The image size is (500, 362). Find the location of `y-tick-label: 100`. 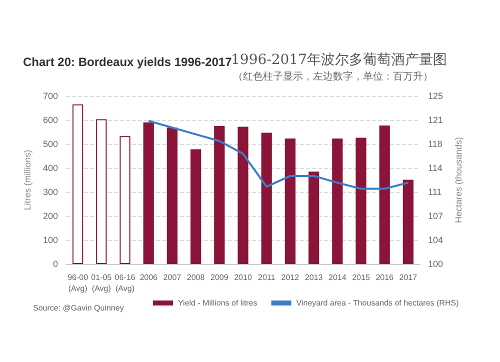

y-tick-label: 100 is located at coordinates (50, 240).